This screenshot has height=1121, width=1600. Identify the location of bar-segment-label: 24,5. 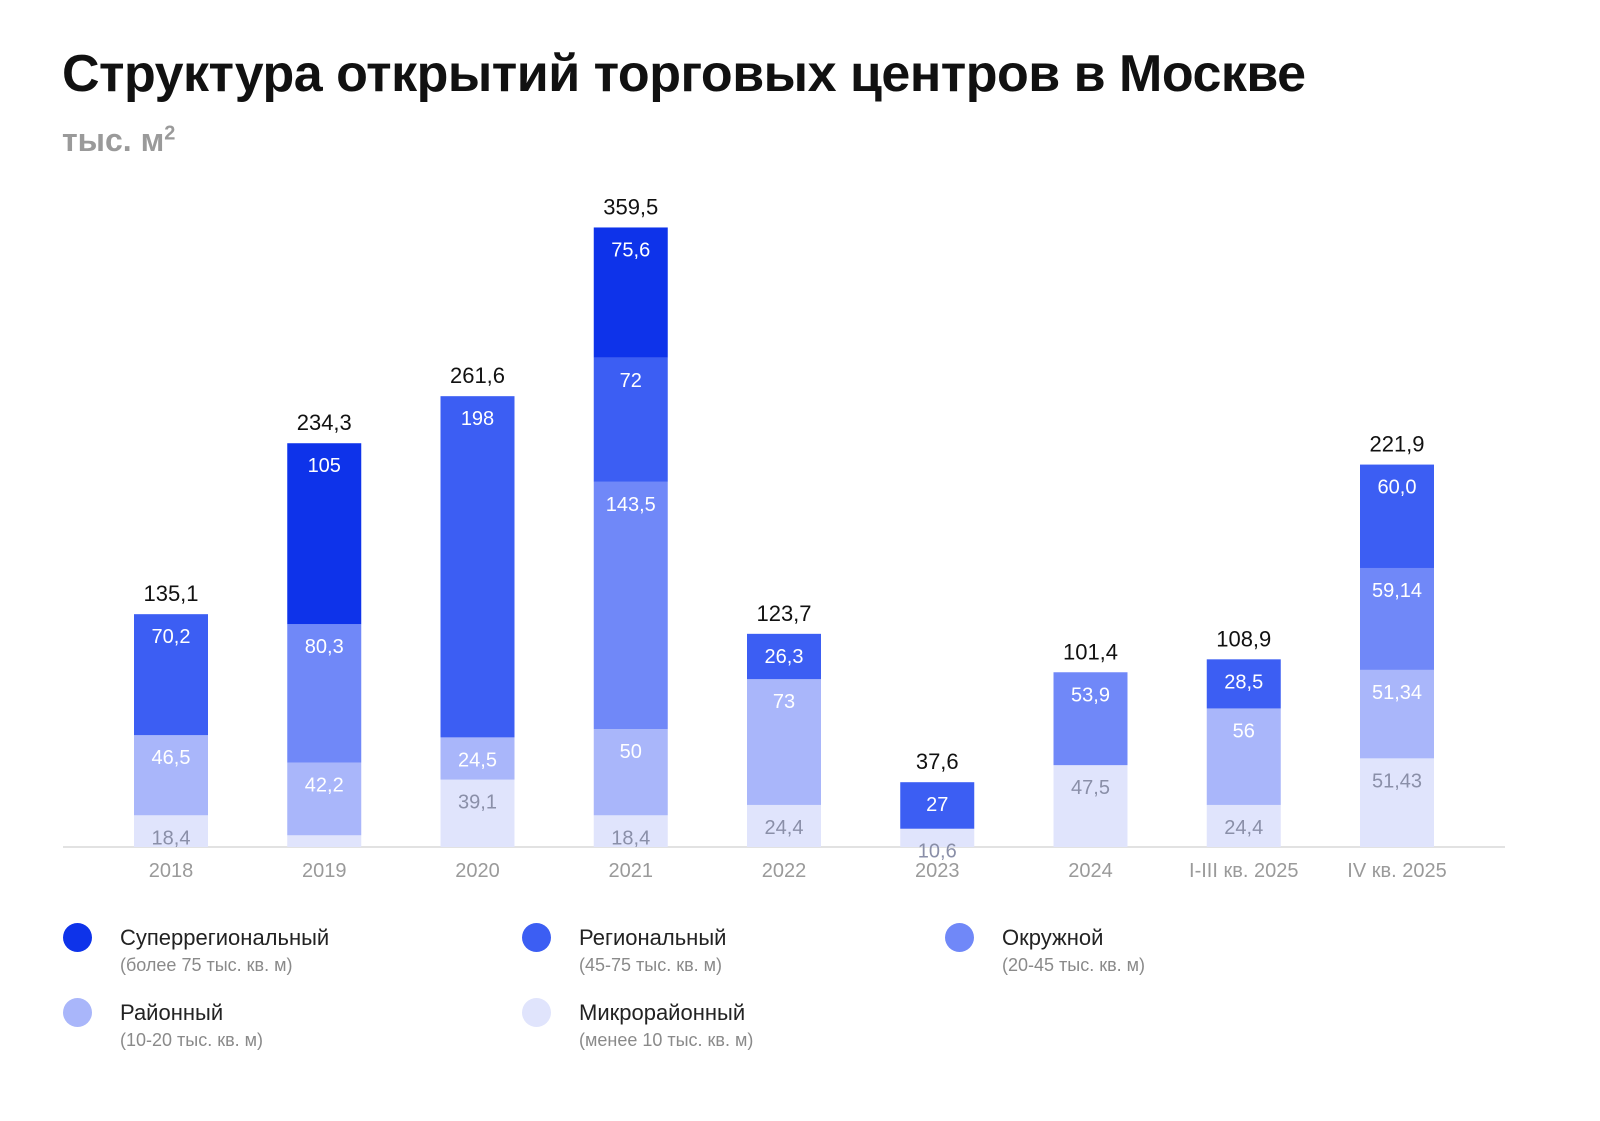
(477, 760).